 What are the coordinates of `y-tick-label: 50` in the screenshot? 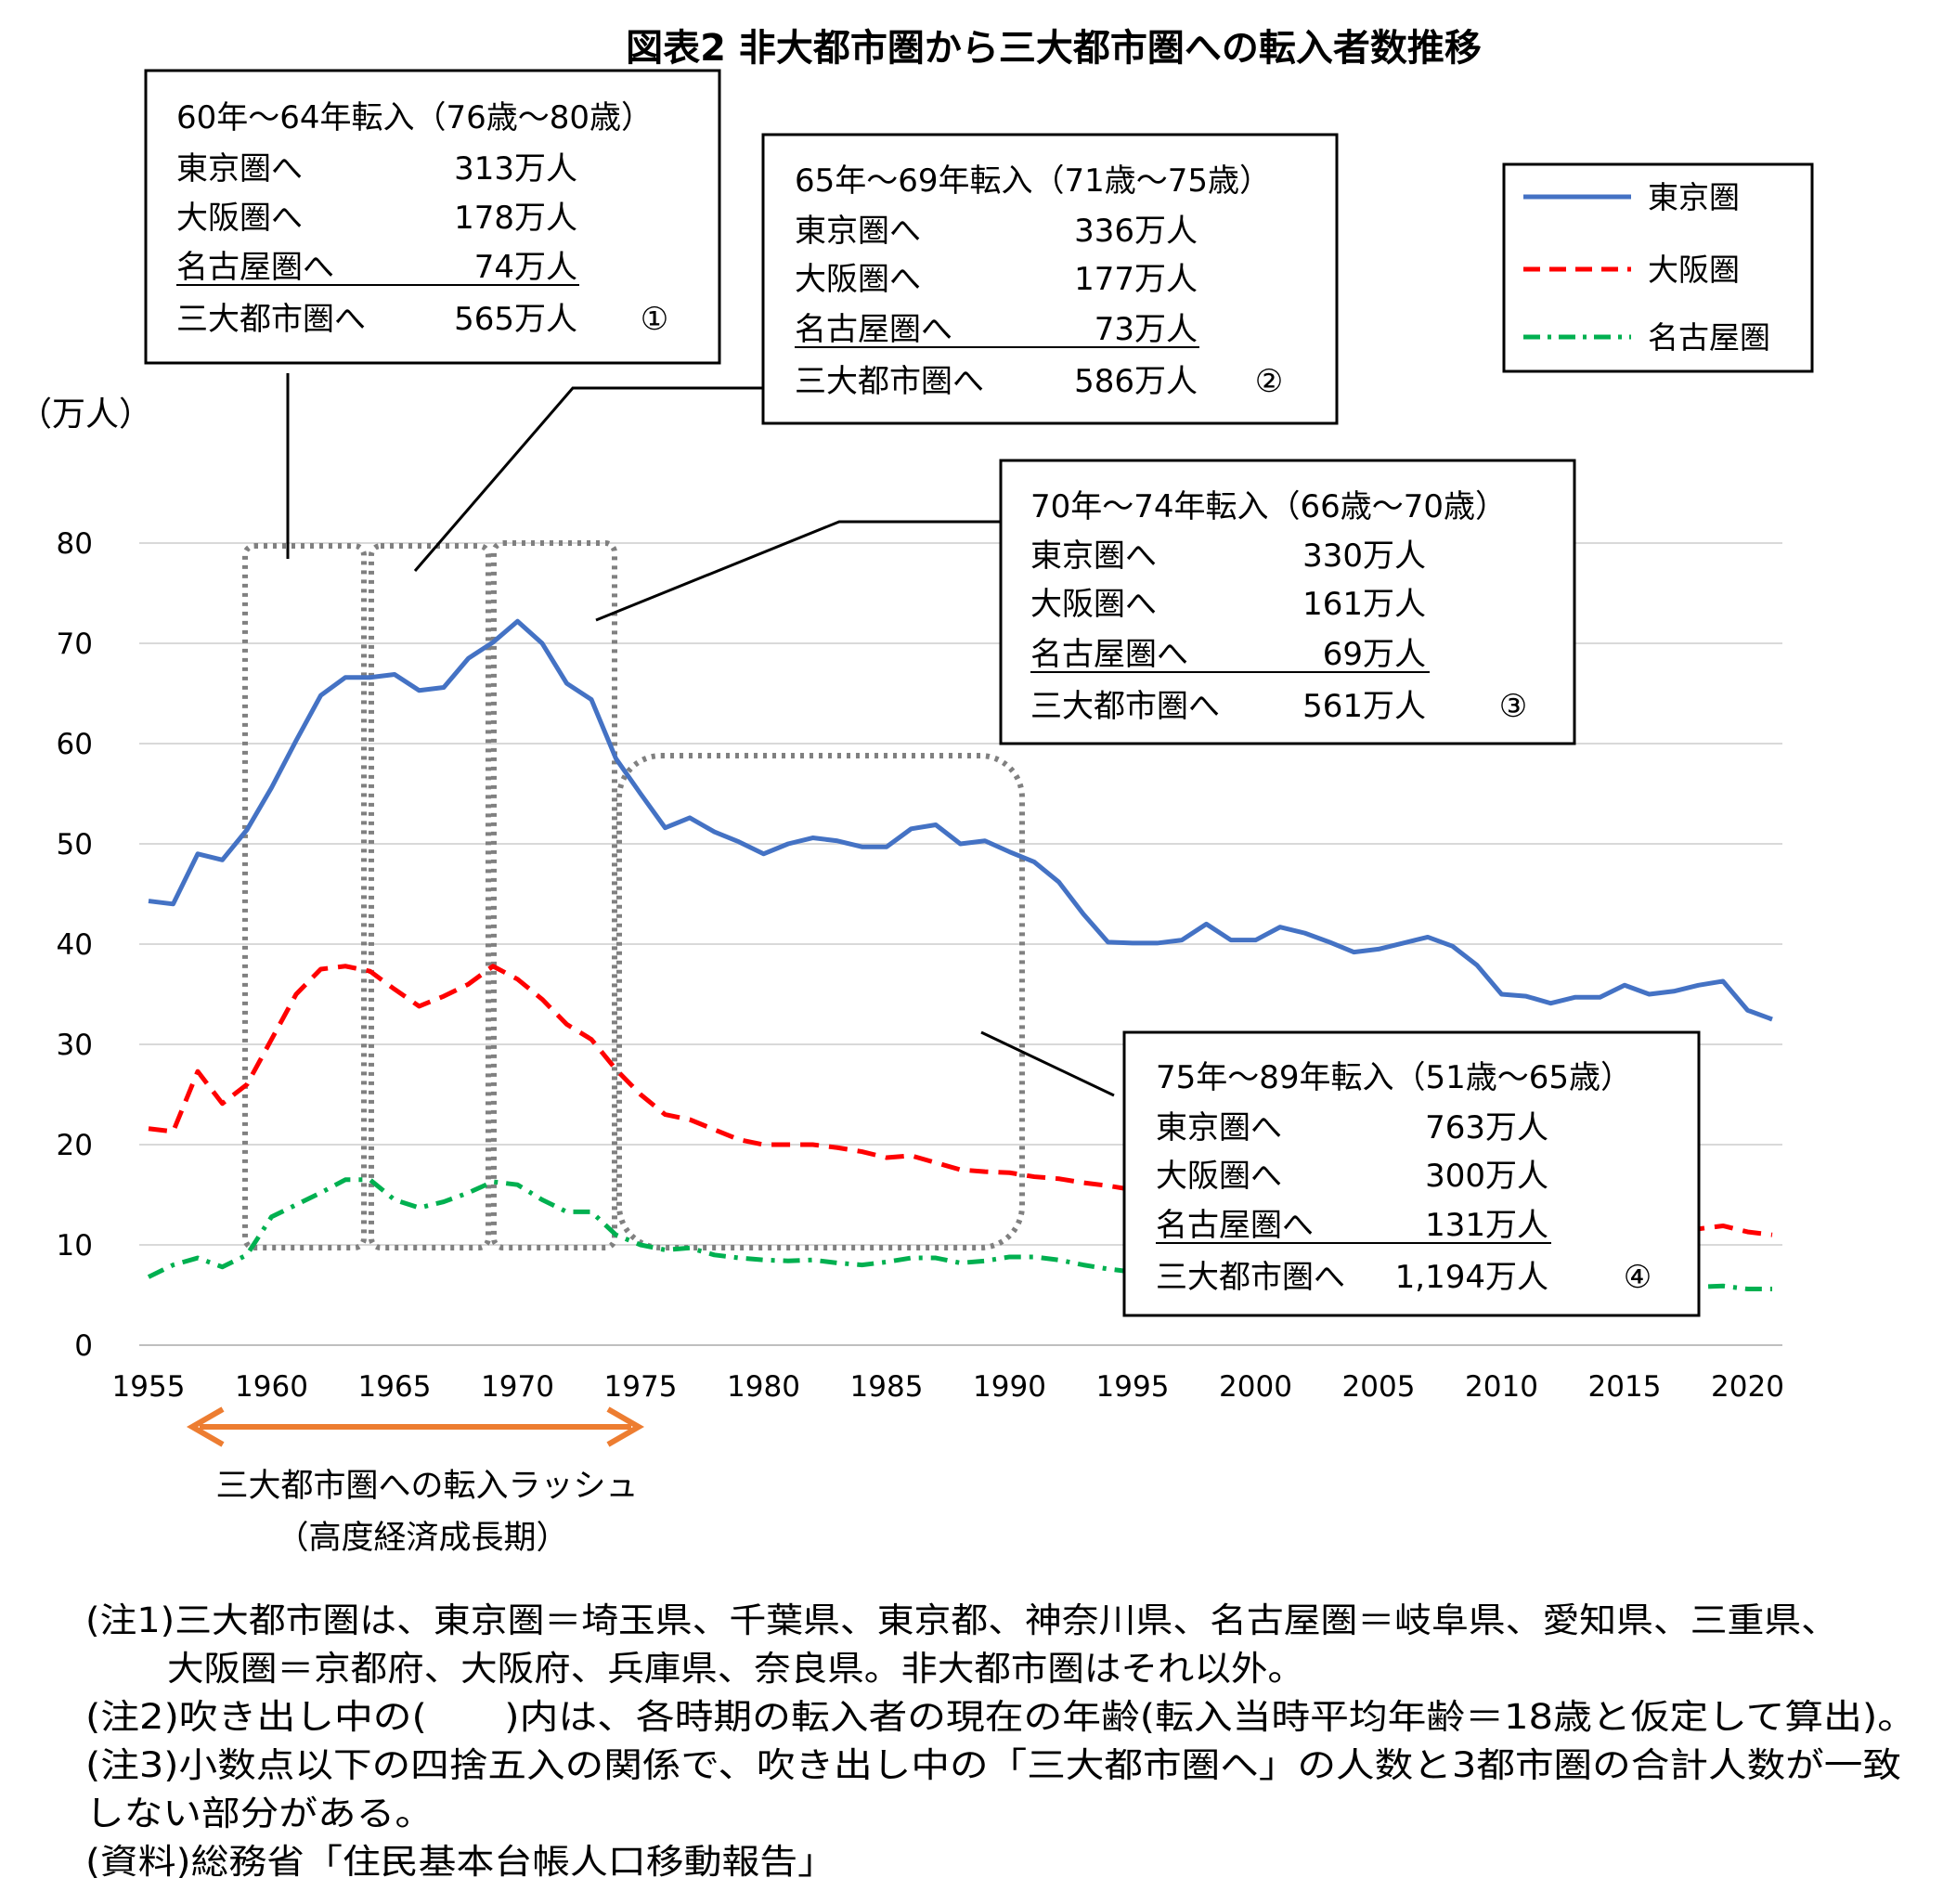 It's located at (75, 844).